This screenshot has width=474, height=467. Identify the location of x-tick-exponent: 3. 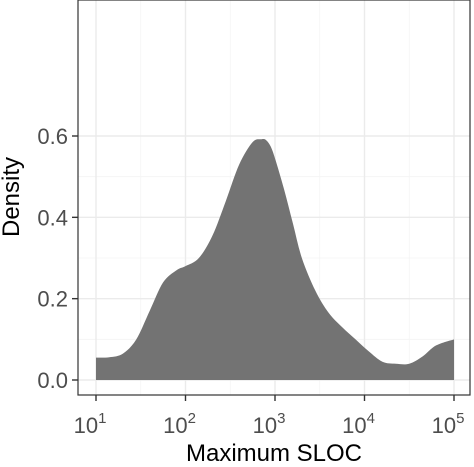
(281, 418).